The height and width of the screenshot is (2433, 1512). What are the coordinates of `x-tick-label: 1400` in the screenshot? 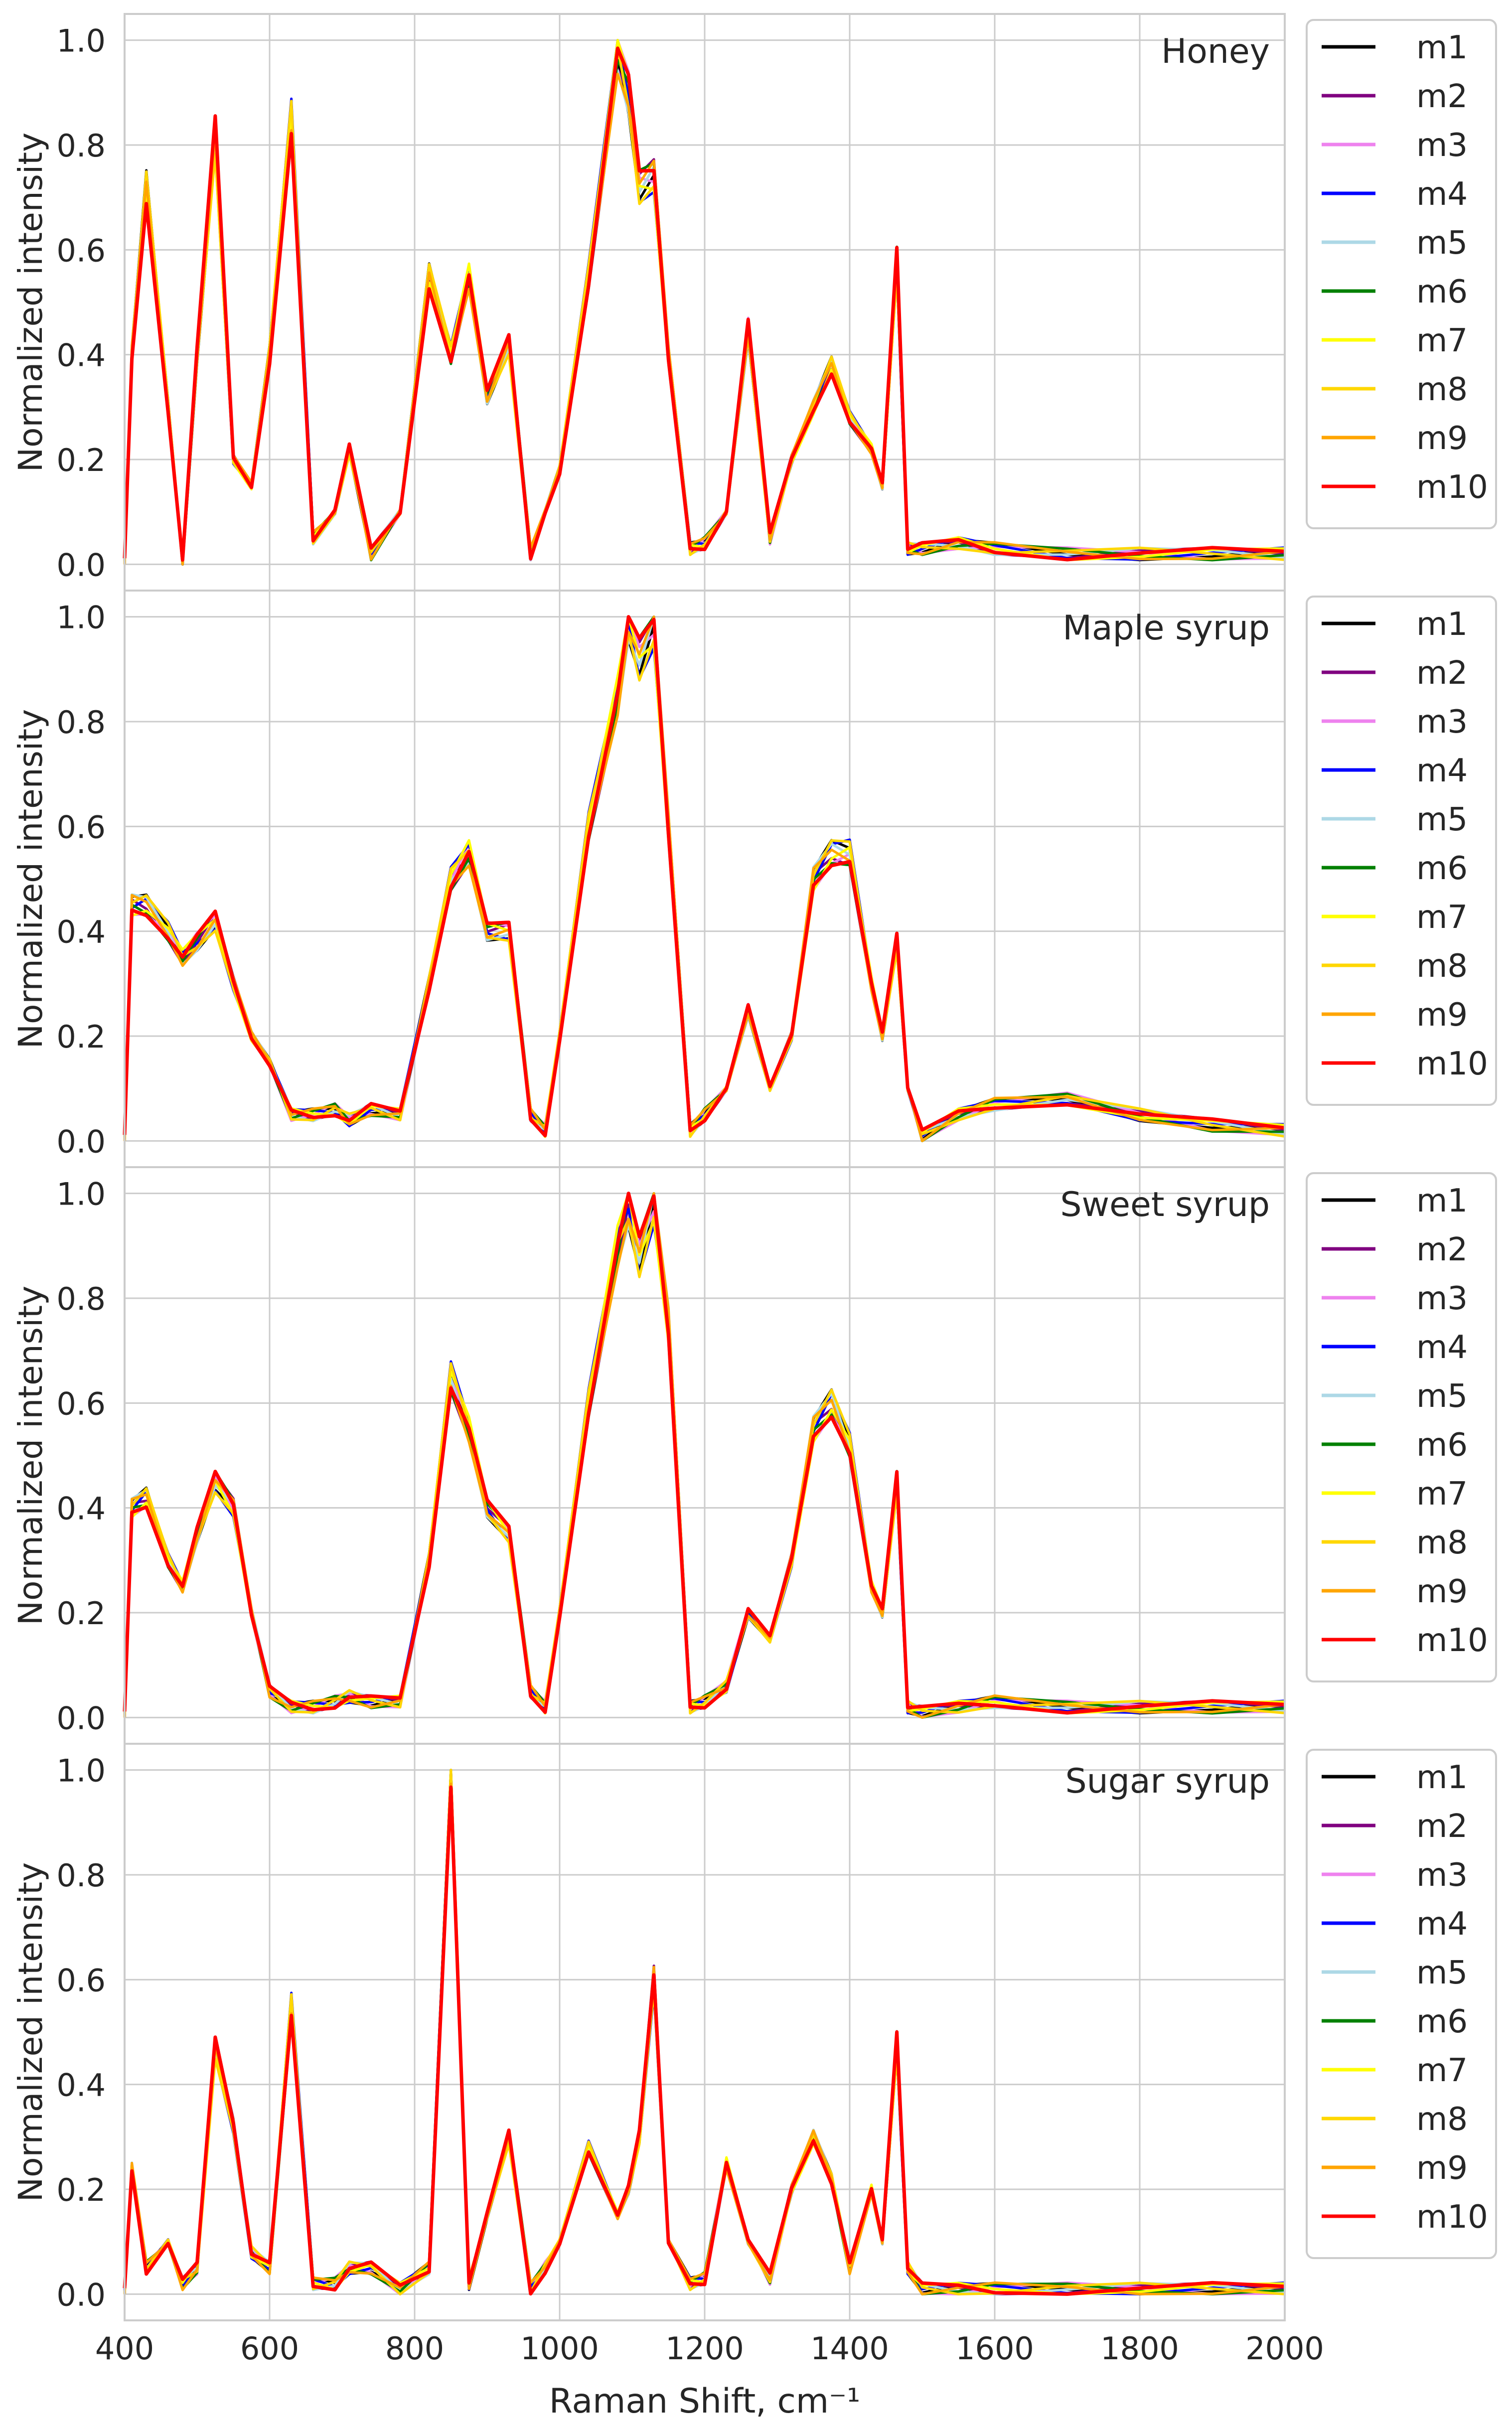 It's located at (850, 2348).